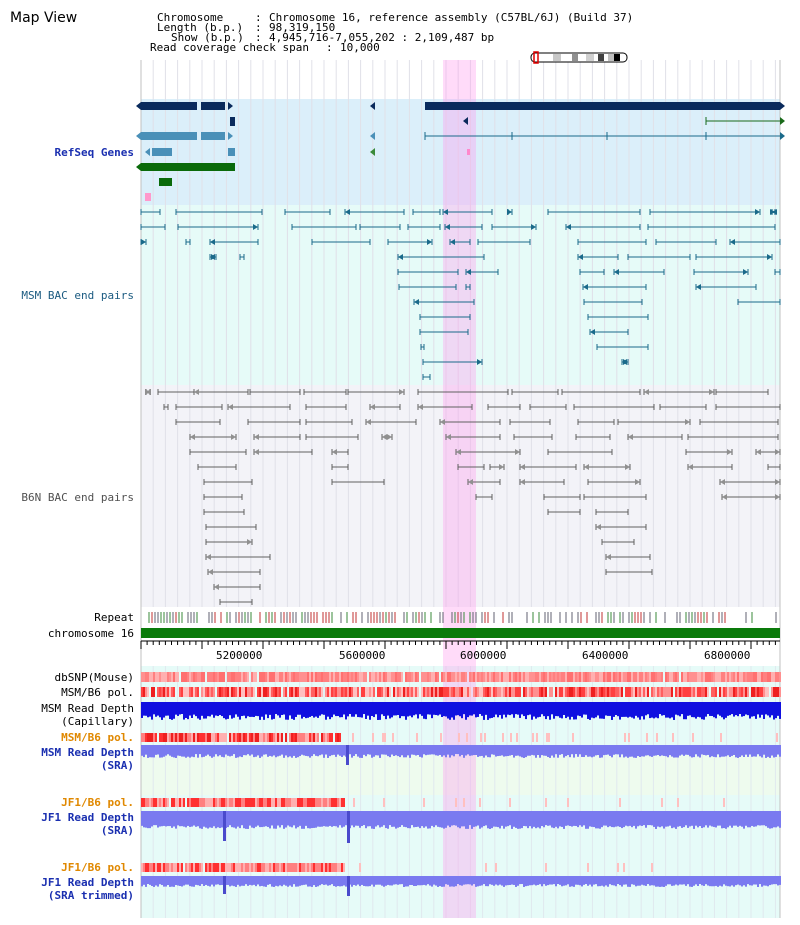 The width and height of the screenshot is (800, 925). What do you see at coordinates (522, 482) in the screenshot?
I see `arrow-left` at bounding box center [522, 482].